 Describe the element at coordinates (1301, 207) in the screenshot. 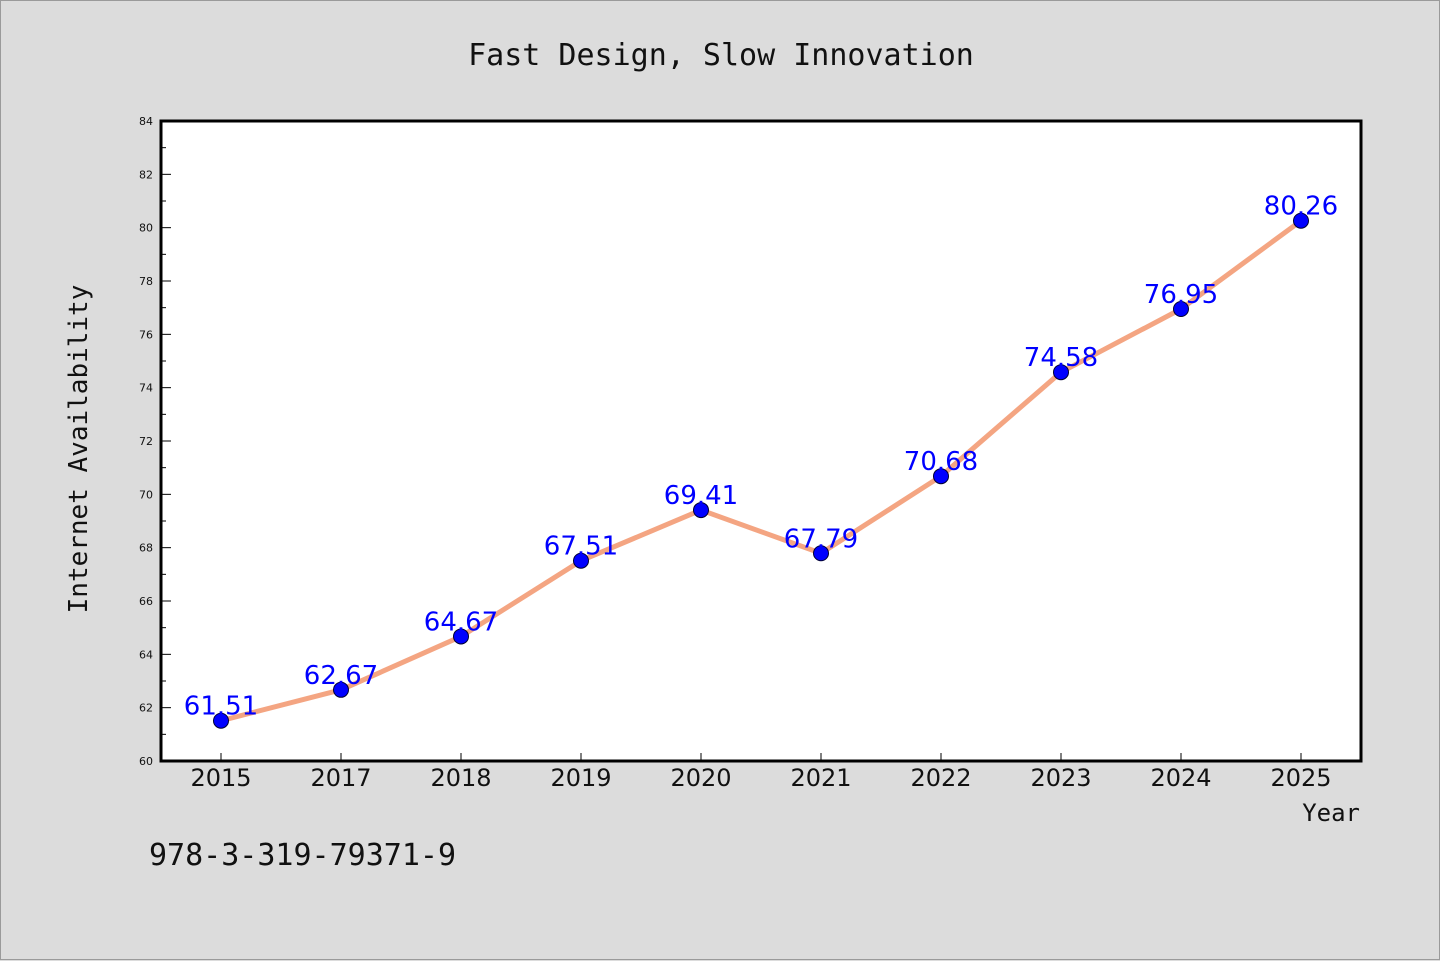

I see `data-label: 80.26` at that location.